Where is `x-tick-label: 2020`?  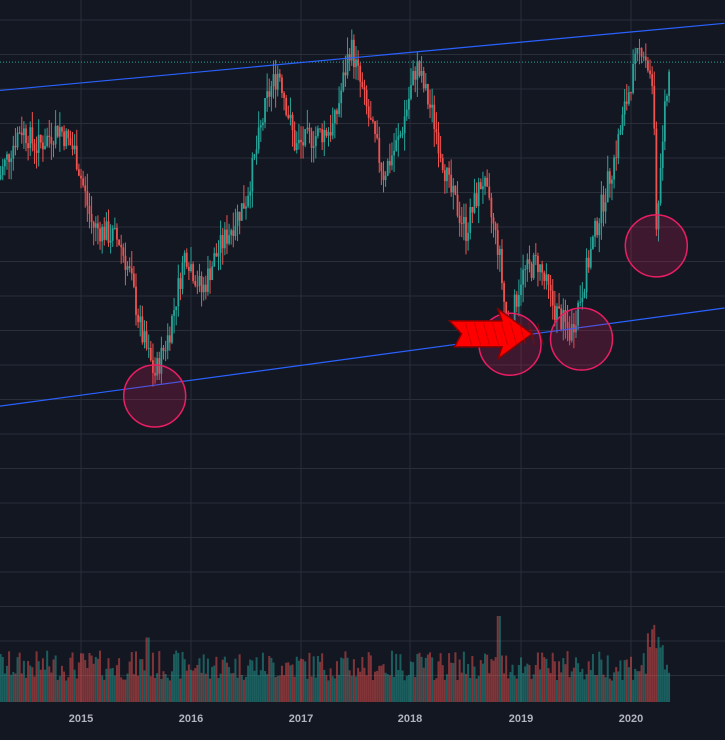
x-tick-label: 2020 is located at coordinates (631, 719).